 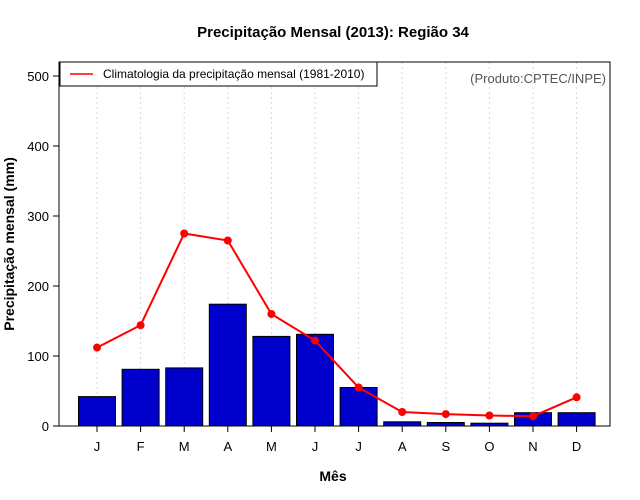 What do you see at coordinates (141, 446) in the screenshot?
I see `x-tick-label: F` at bounding box center [141, 446].